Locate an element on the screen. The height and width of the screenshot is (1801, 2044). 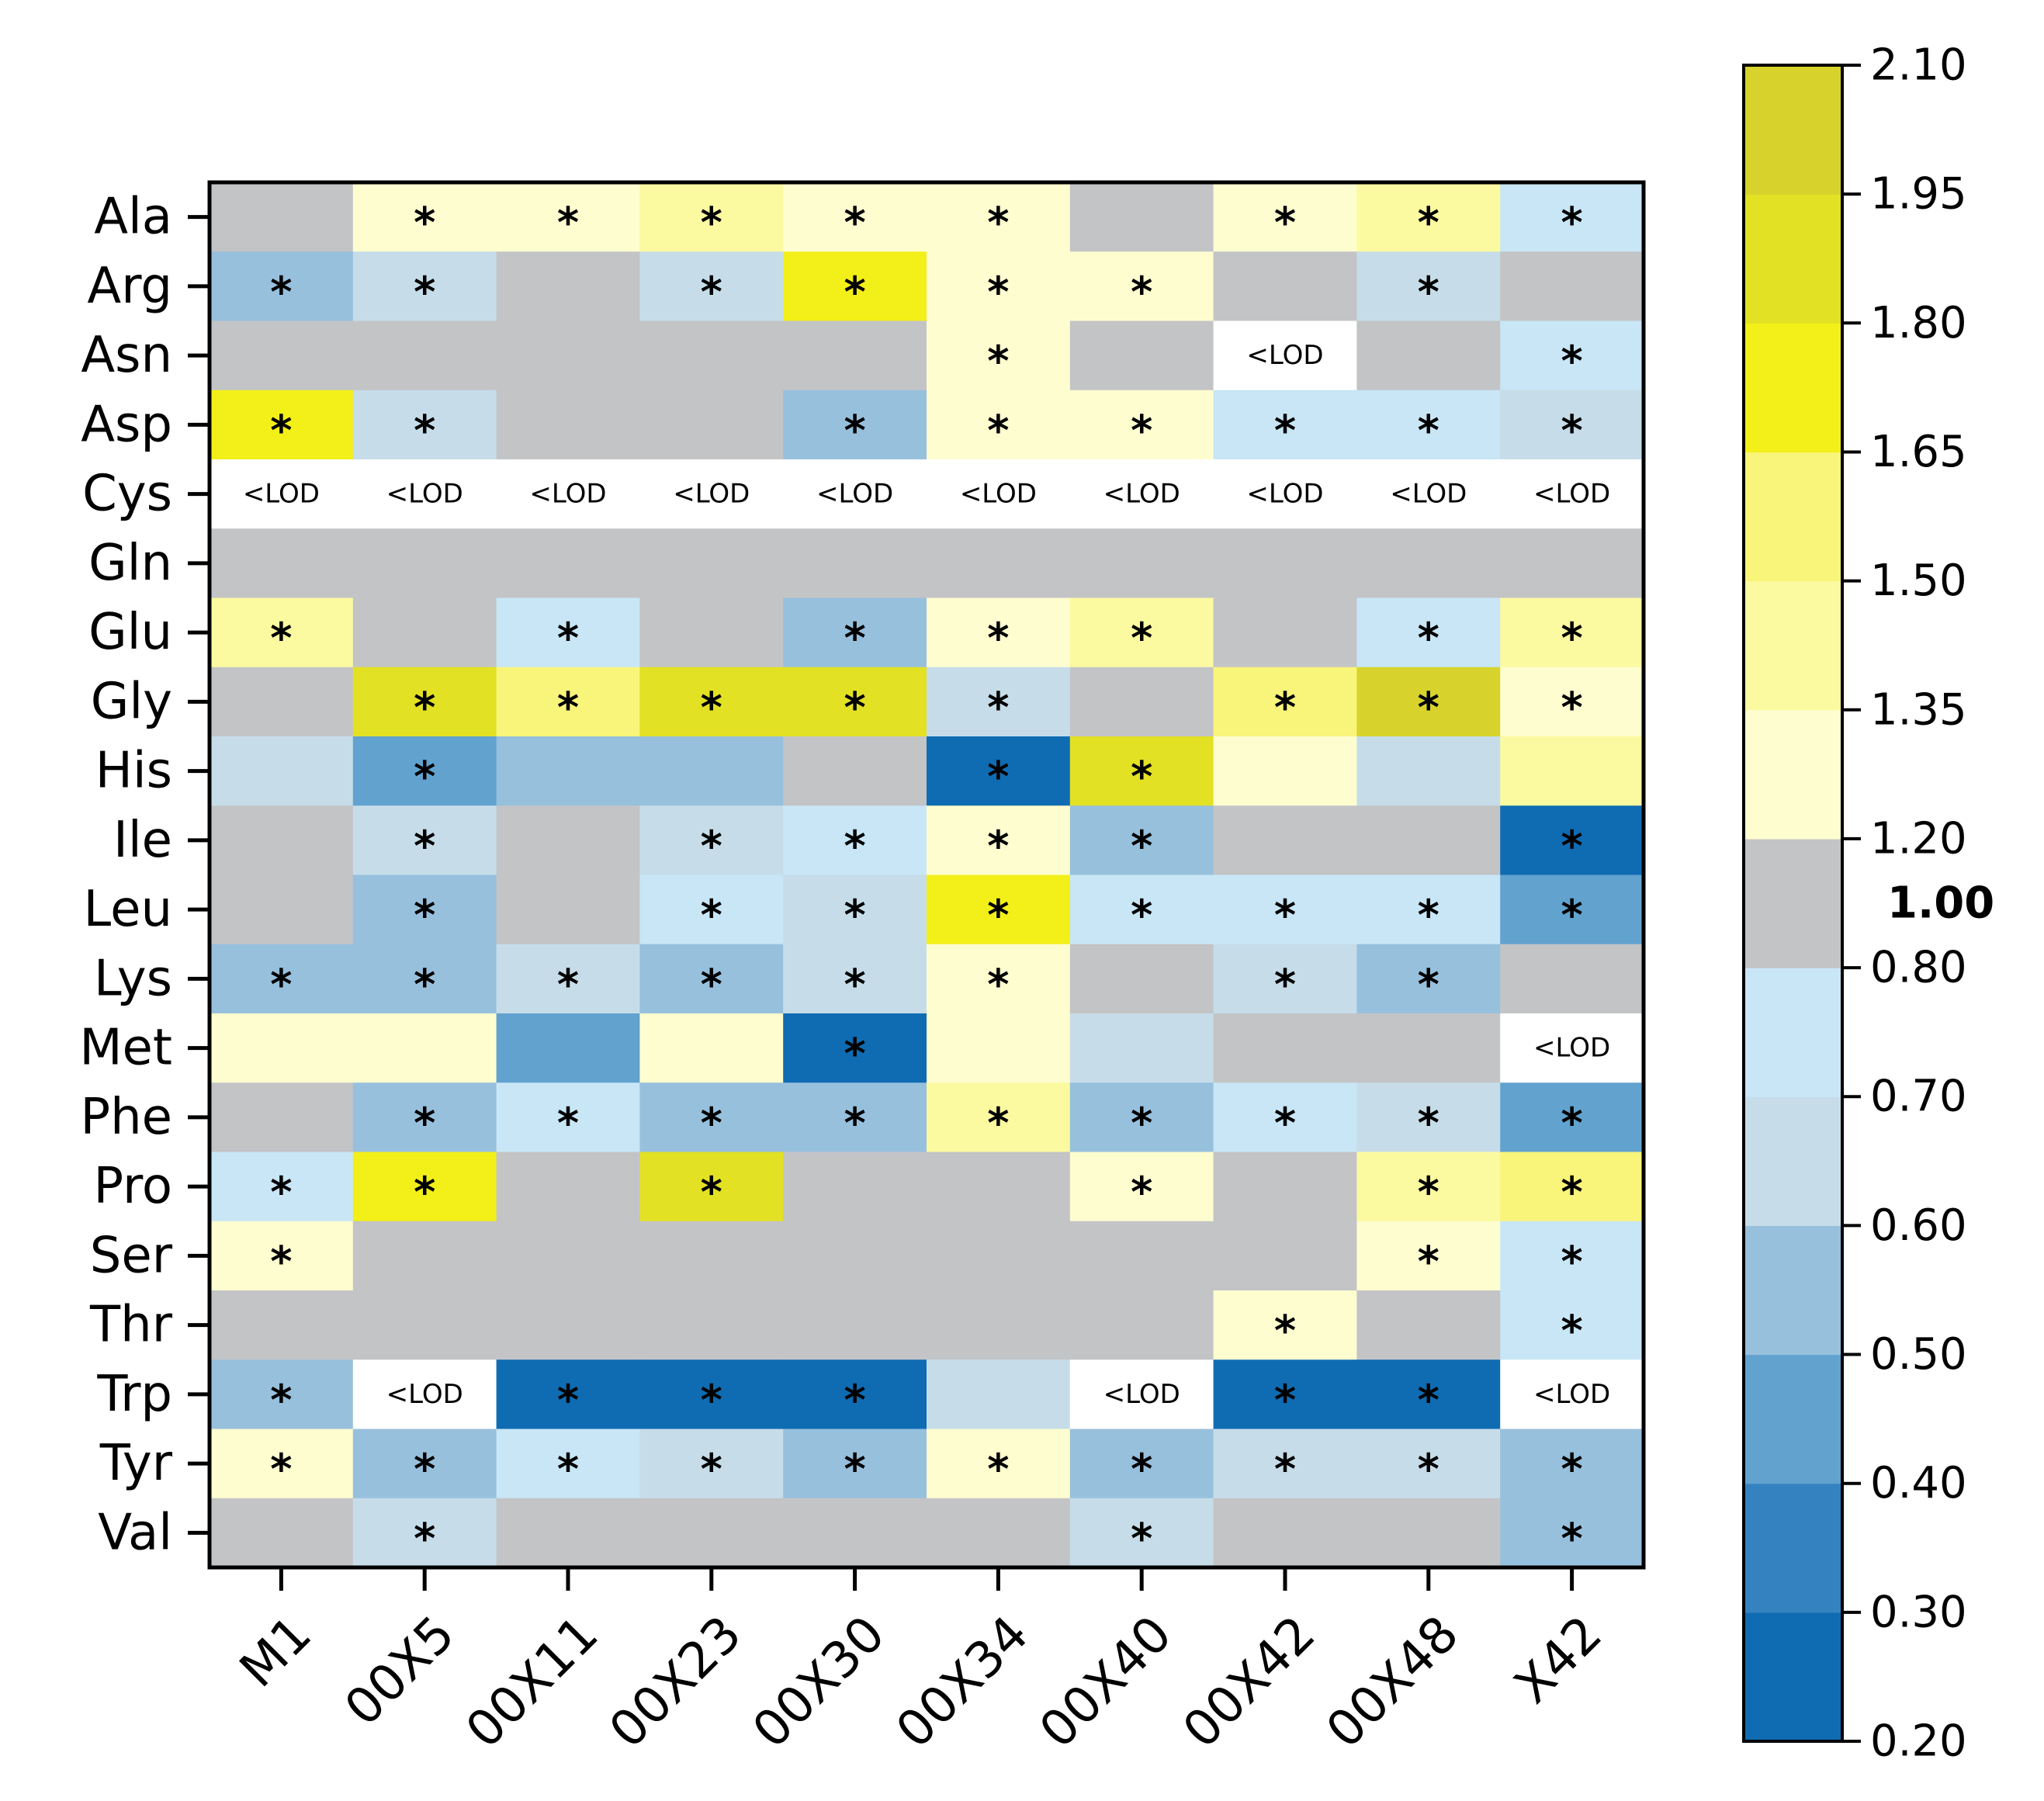
colorbar-bin-0.30 is located at coordinates (1793, 1548).